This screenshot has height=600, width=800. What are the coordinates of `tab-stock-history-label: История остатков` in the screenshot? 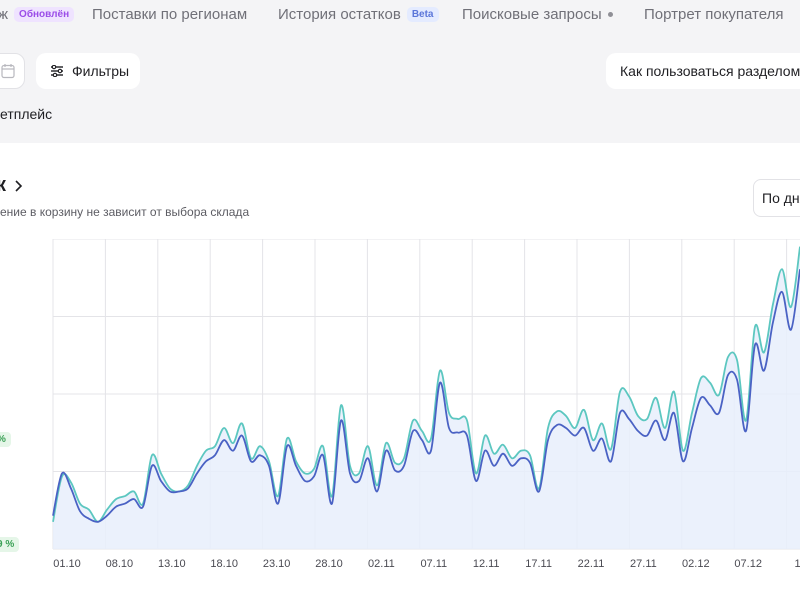 It's located at (339, 14).